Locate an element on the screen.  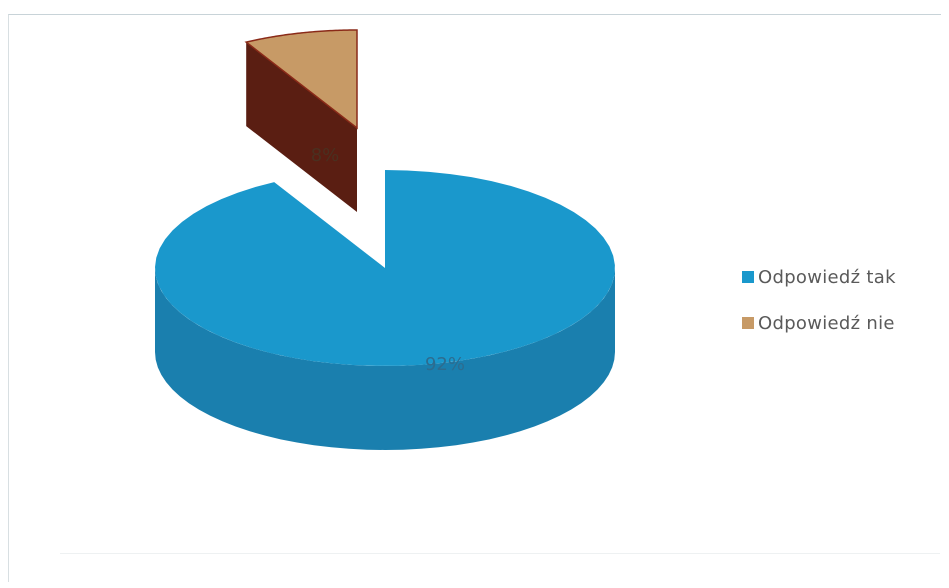
legend-swatch-tak is located at coordinates (748, 277).